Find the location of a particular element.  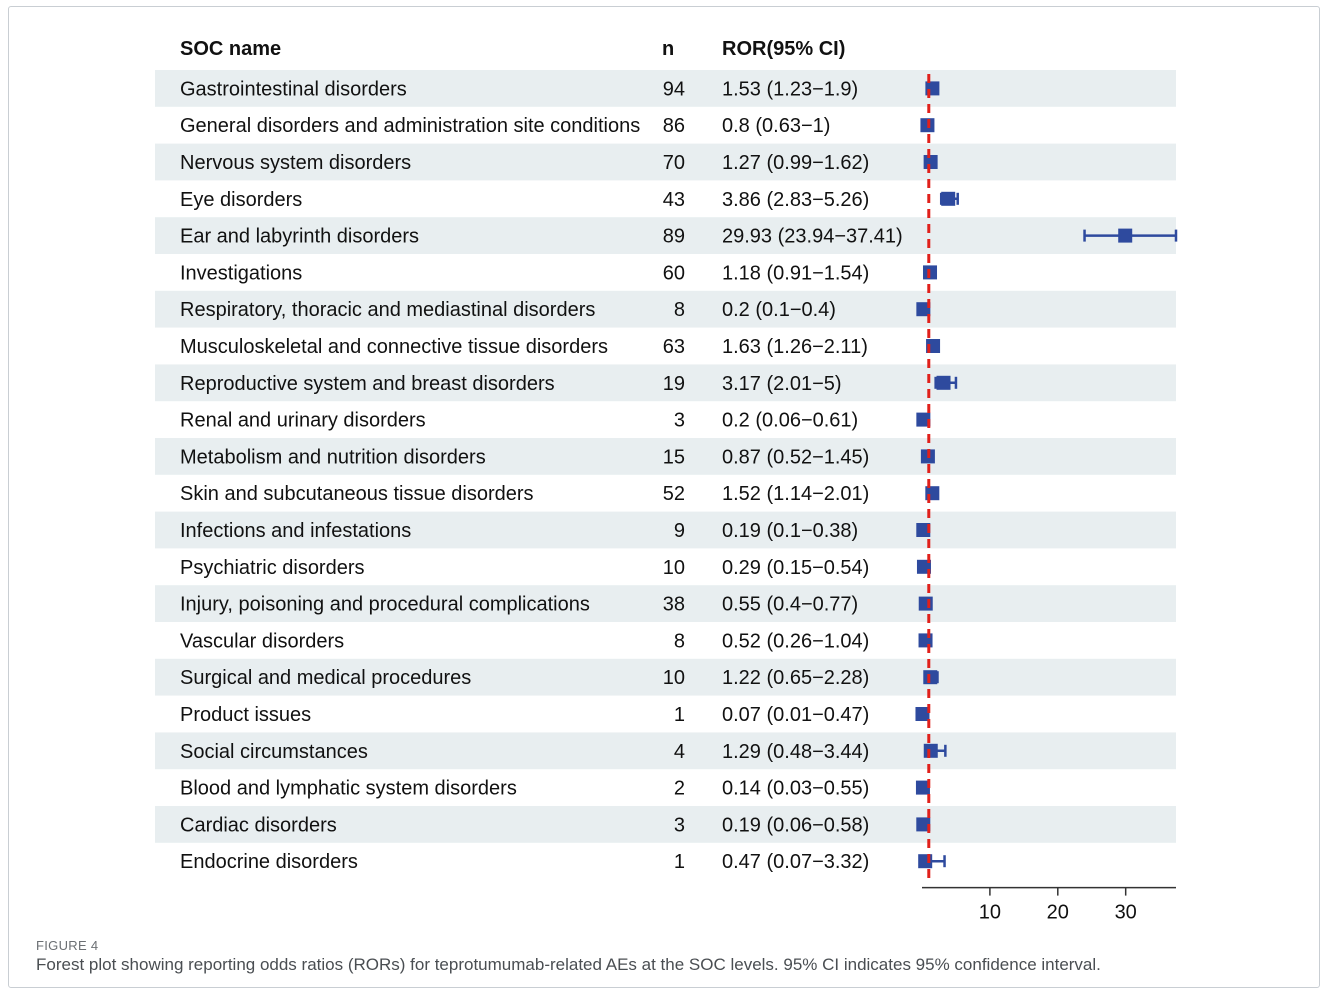

case-count: 43 is located at coordinates (674, 200).